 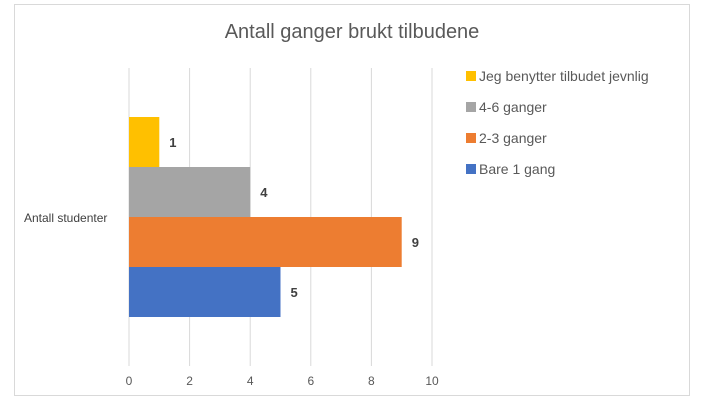 What do you see at coordinates (294, 292) in the screenshot?
I see `data-label: 5` at bounding box center [294, 292].